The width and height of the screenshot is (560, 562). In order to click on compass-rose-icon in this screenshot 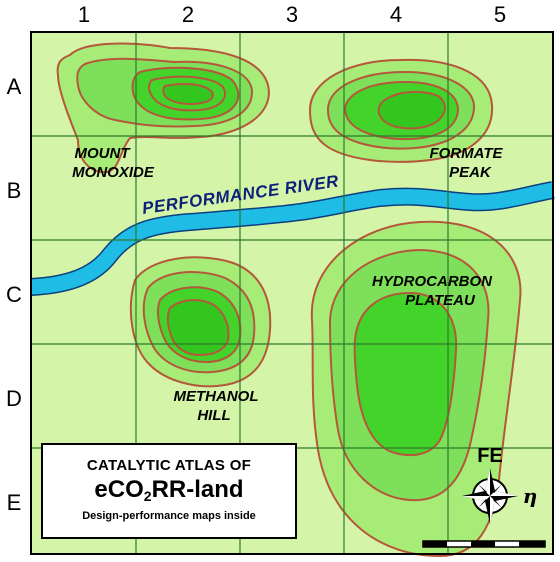, I will do `click(490, 496)`.